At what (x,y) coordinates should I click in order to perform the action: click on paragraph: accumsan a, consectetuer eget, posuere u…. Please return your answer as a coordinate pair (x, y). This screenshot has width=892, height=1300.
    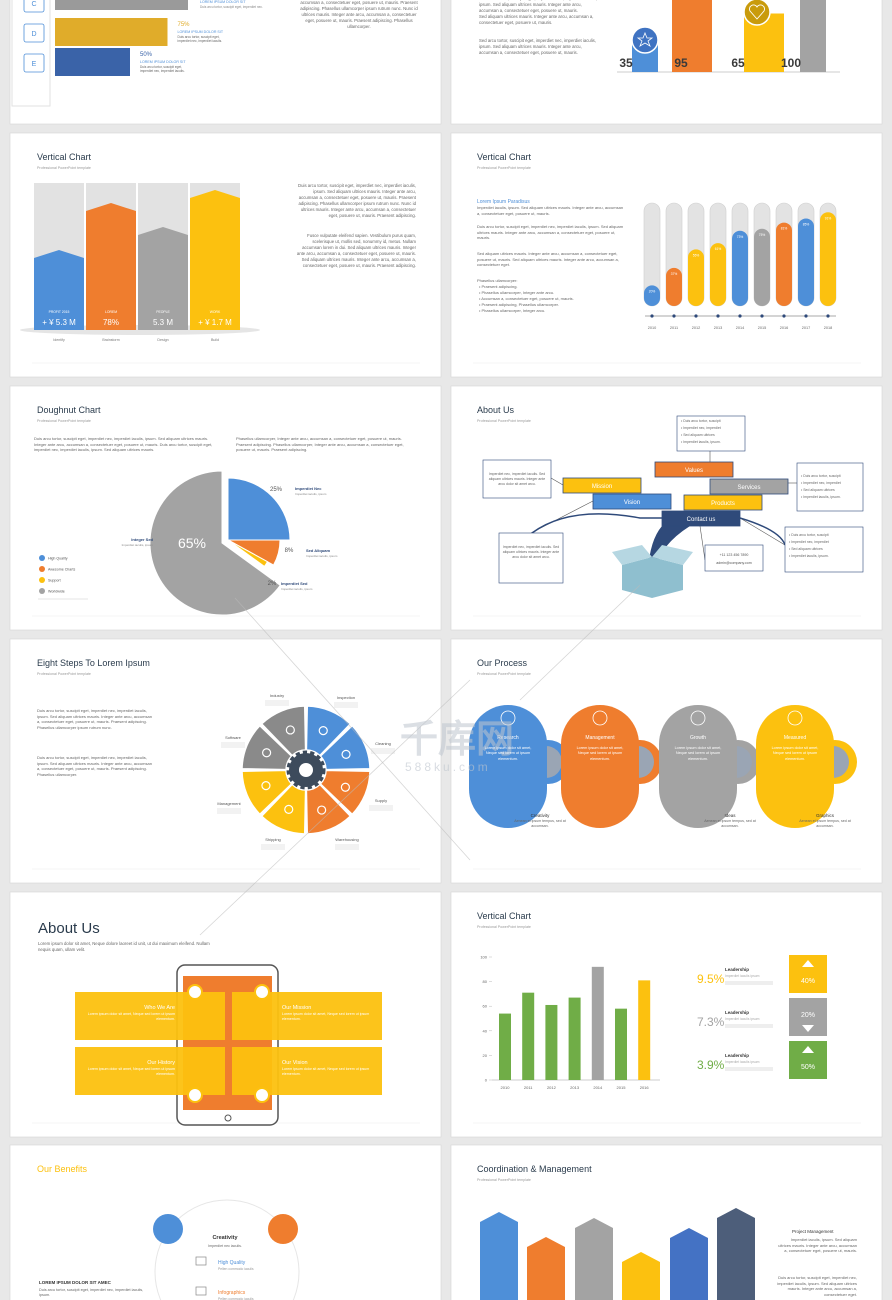
    Looking at the image, I should click on (359, 15).